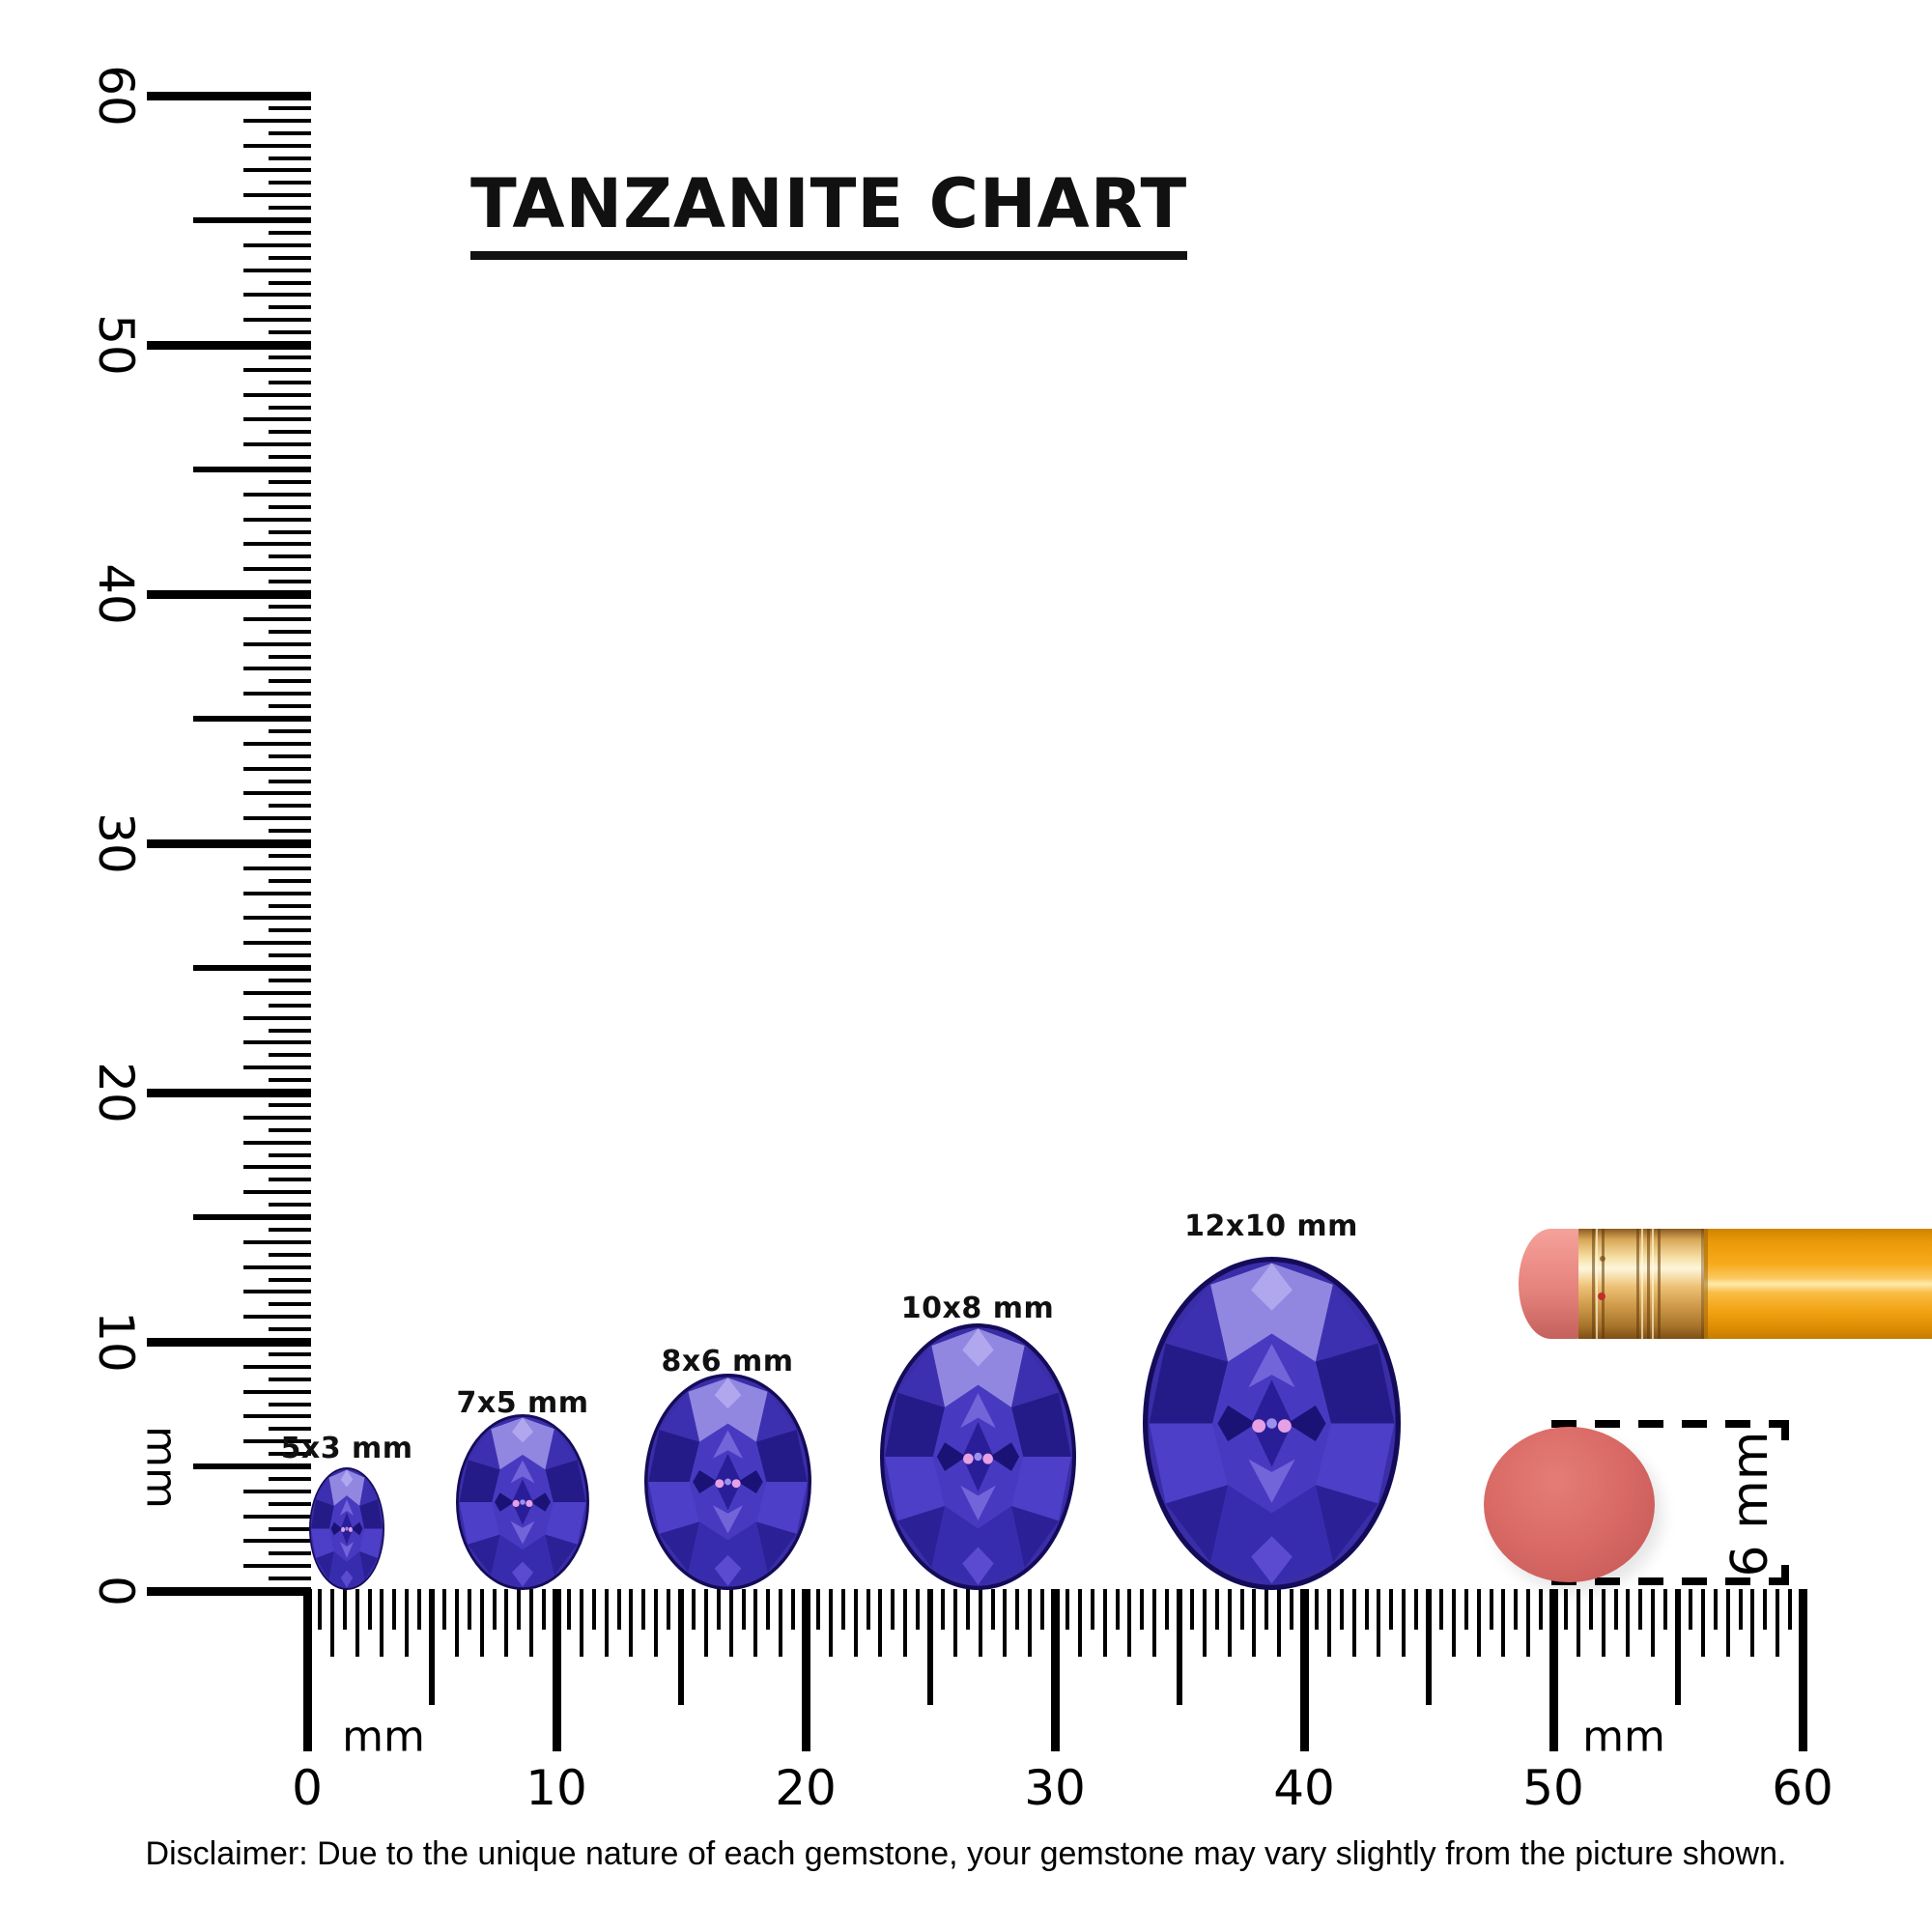  Describe the element at coordinates (383, 1737) in the screenshot. I see `horizontal-ruler-unit: mm` at that location.